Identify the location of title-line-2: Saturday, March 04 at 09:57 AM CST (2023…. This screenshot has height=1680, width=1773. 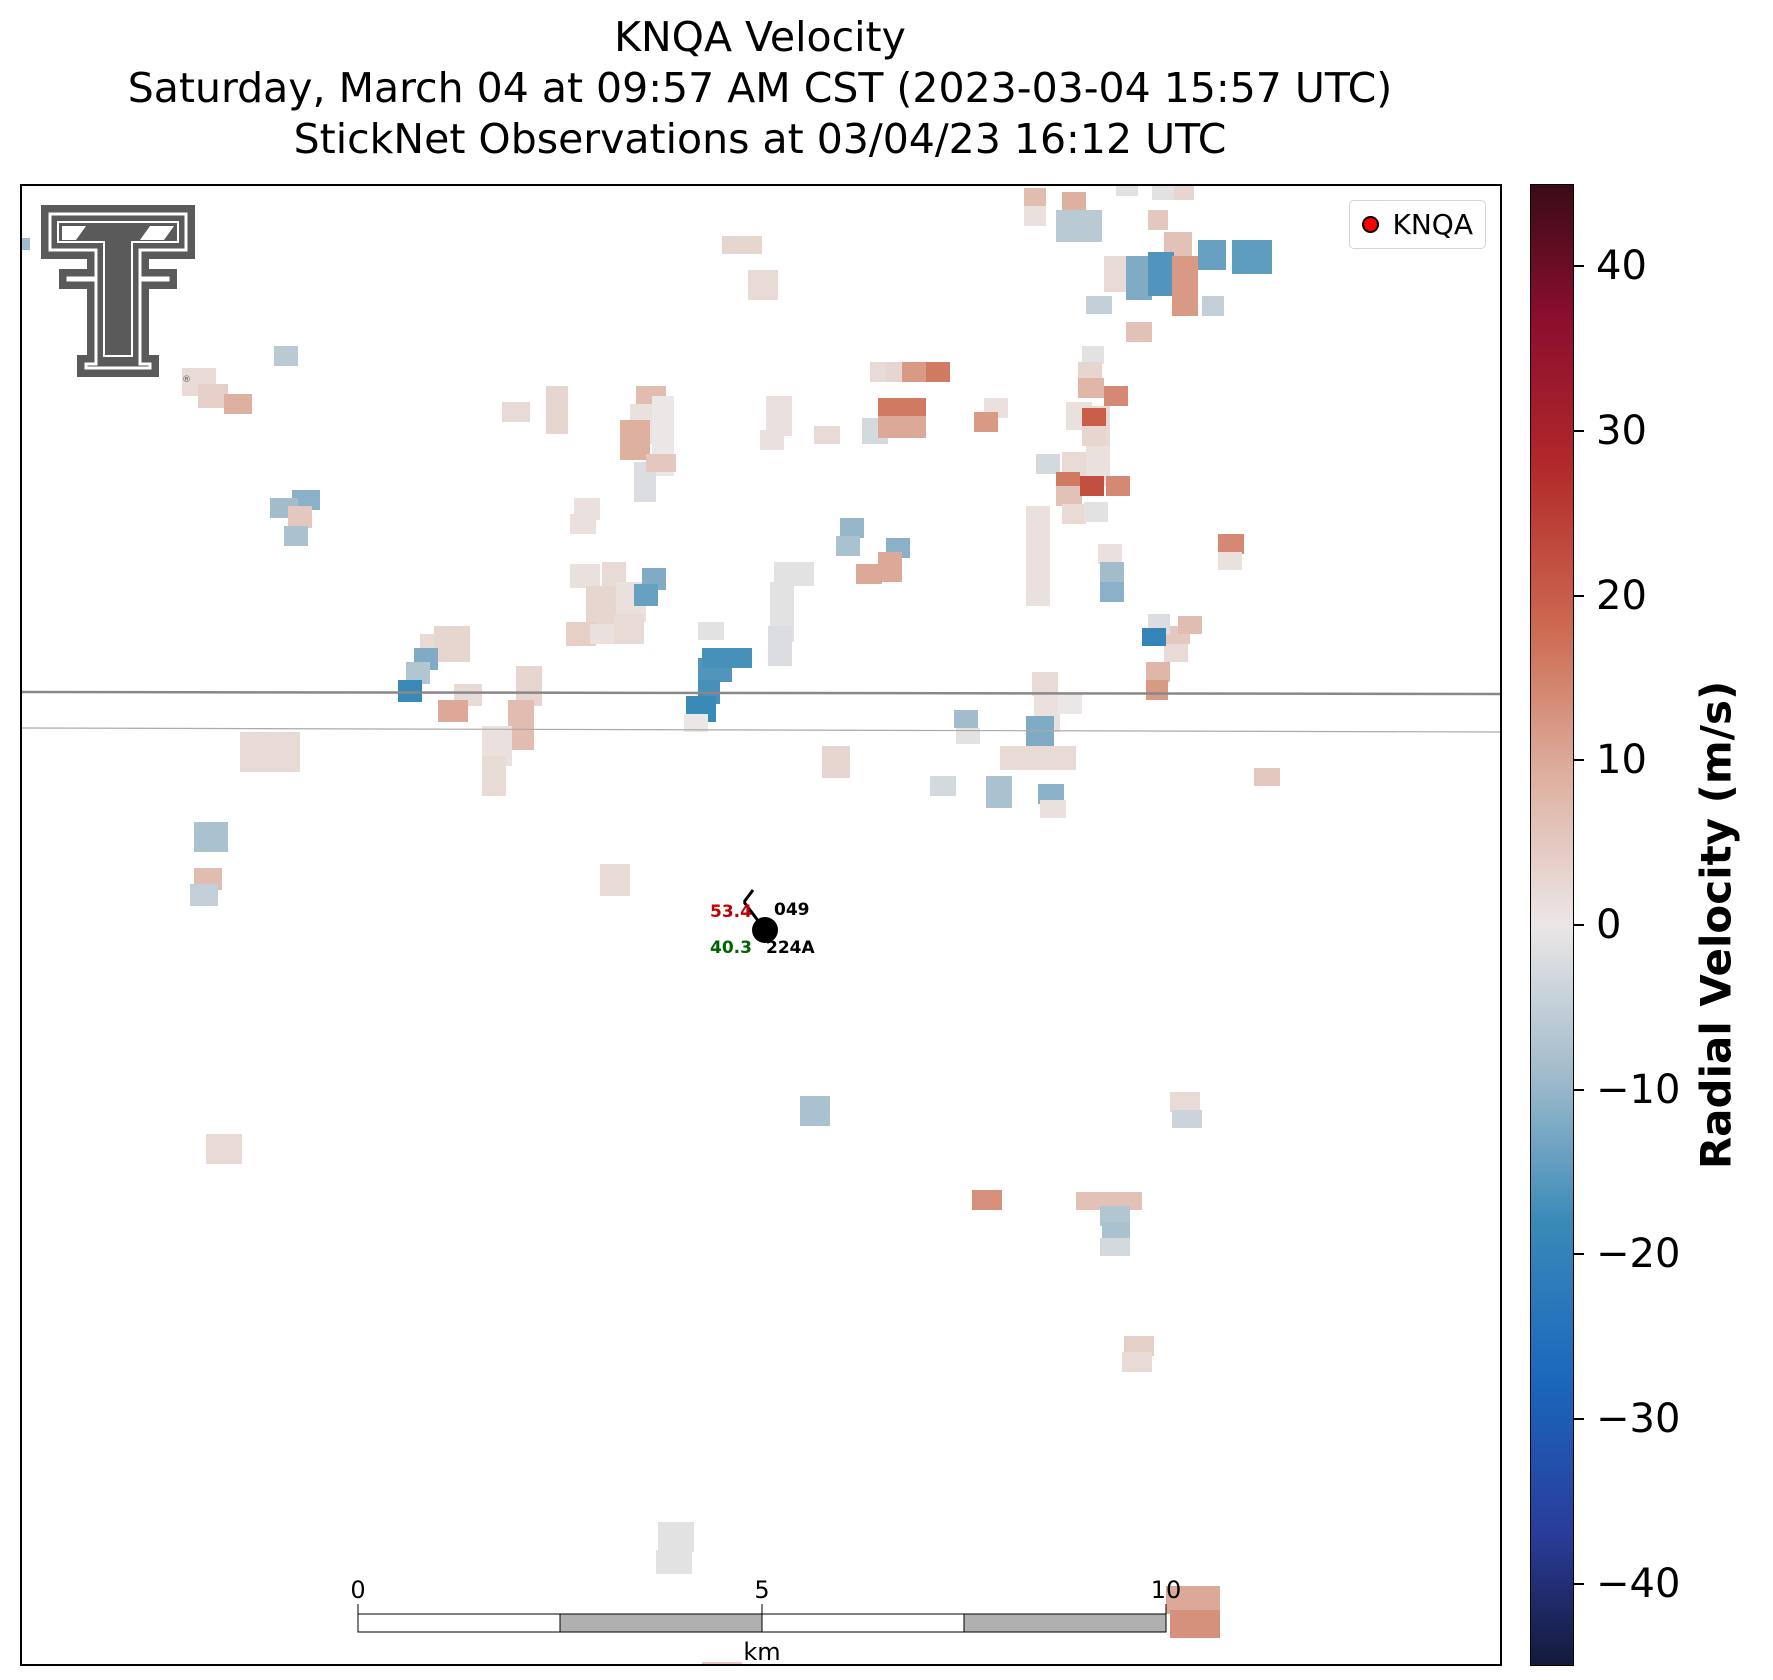
(760, 88).